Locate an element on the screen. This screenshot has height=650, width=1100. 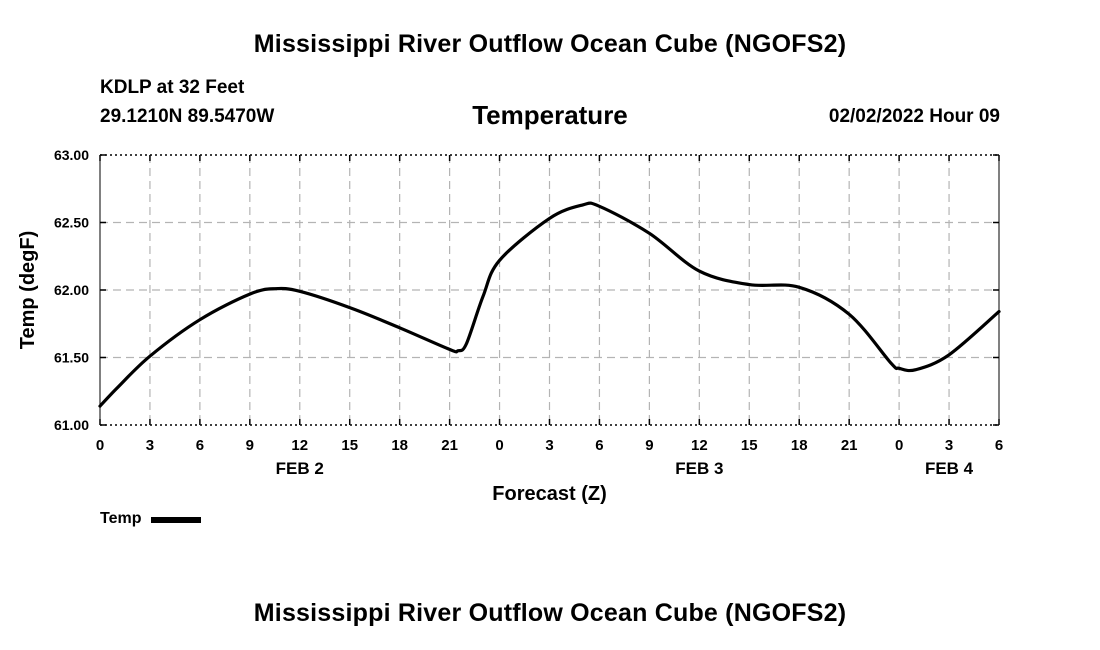
legend: Temp is located at coordinates (151, 519).